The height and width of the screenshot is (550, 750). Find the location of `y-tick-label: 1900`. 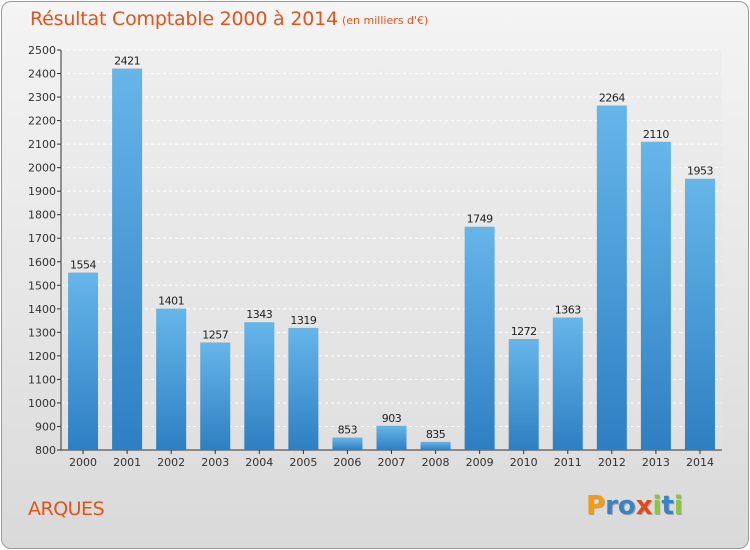

y-tick-label: 1900 is located at coordinates (42, 191).